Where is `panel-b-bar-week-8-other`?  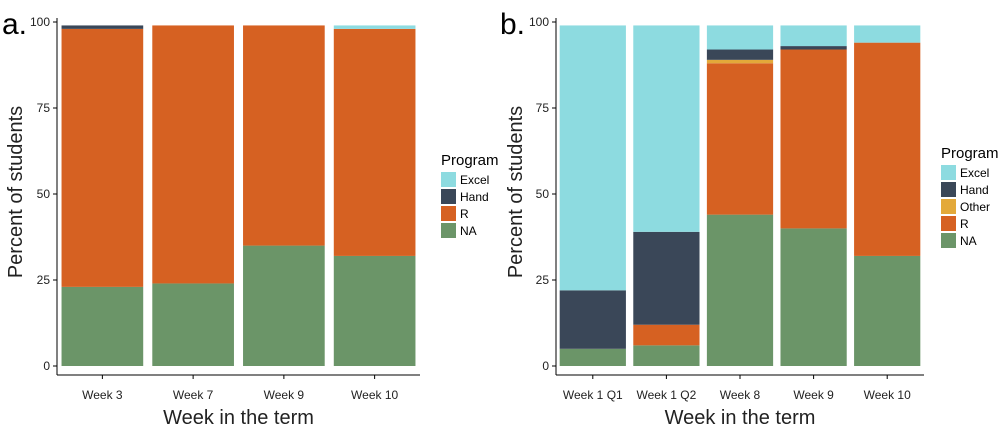 panel-b-bar-week-8-other is located at coordinates (740, 61).